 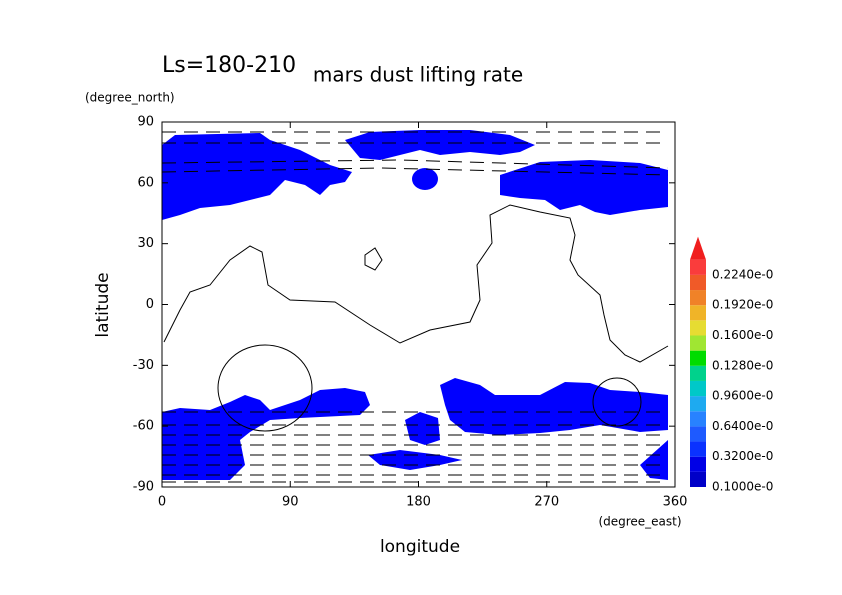 I want to click on chart-title: mars dust lifting rate, so click(x=418, y=75).